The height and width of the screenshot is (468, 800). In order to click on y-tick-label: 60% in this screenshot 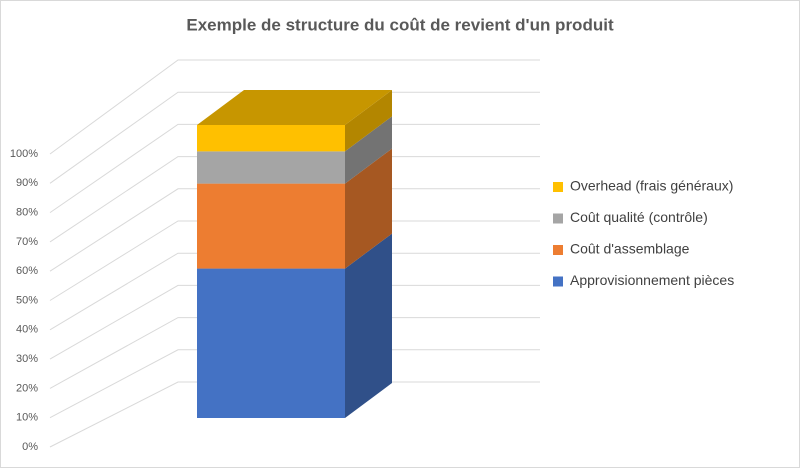, I will do `click(27, 271)`.